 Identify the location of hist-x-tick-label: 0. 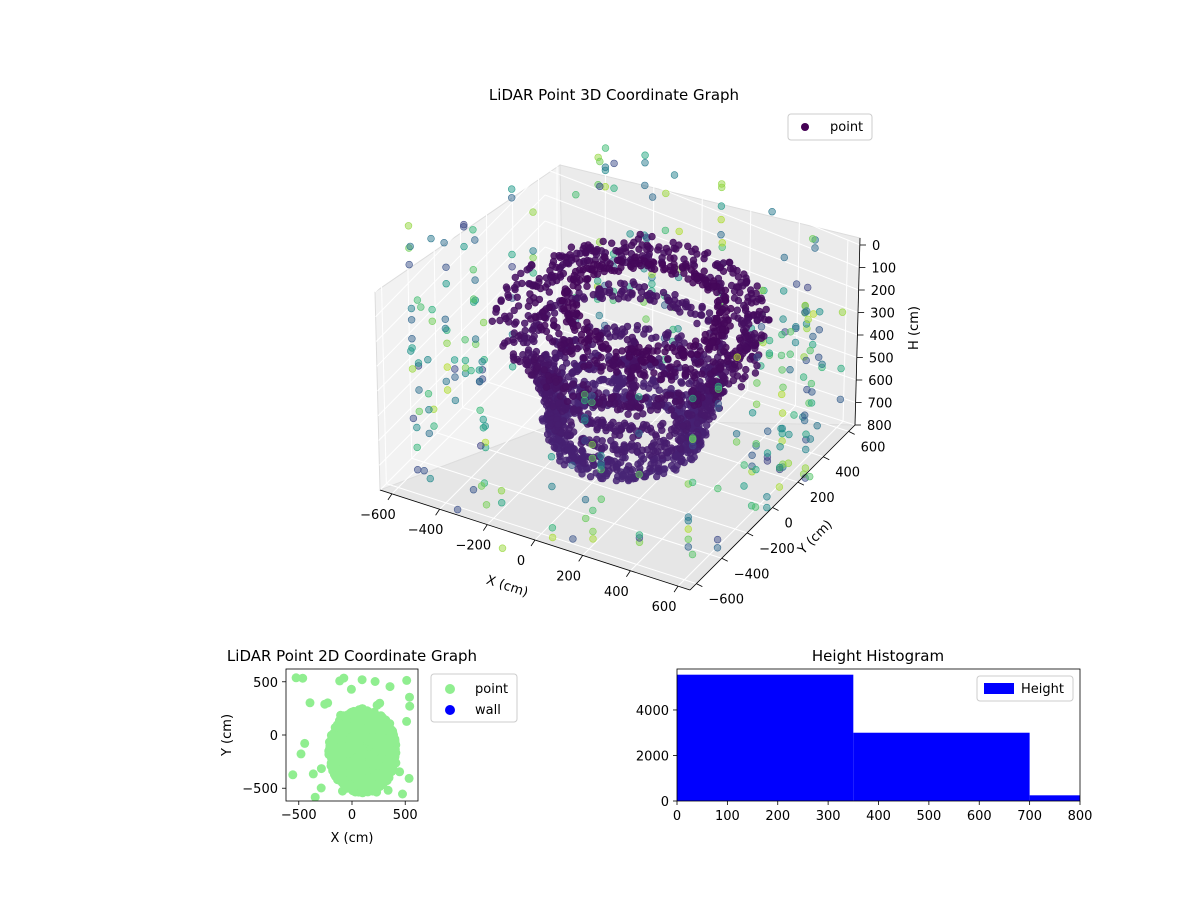
(677, 816).